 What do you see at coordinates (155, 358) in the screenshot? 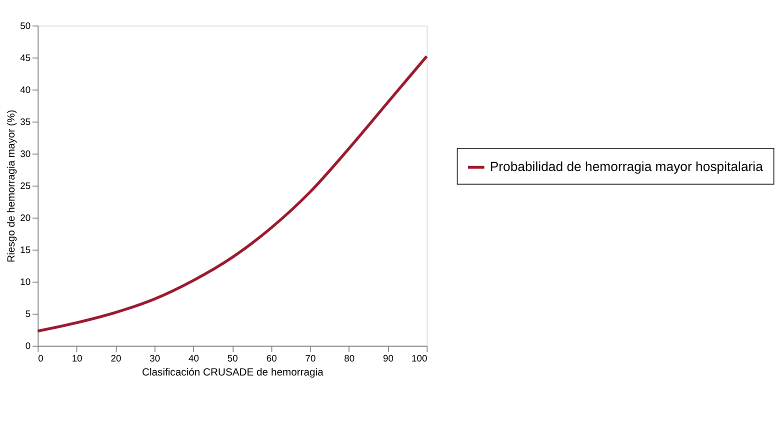
I see `x-tick-label: 30` at bounding box center [155, 358].